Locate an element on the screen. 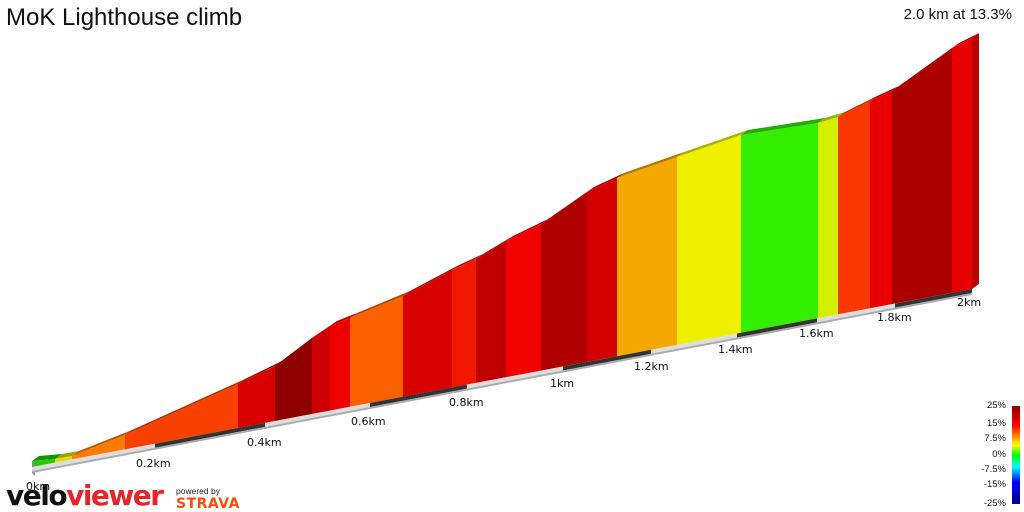  legend-label: -15% is located at coordinates (994, 484).